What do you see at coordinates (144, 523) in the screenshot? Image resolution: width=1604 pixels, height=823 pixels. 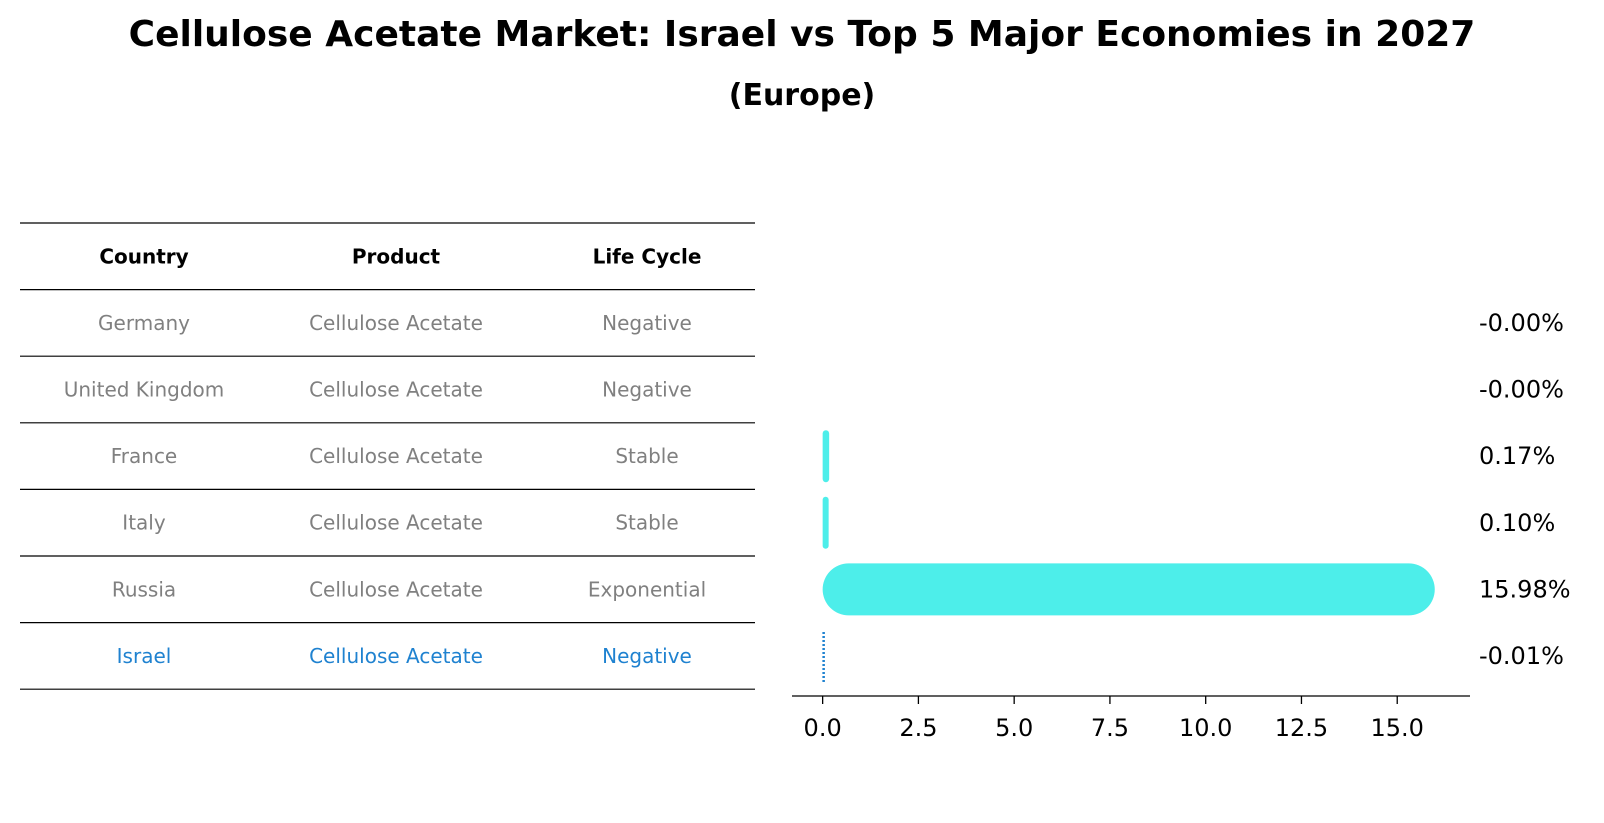 I see `table-cell: Italy` at bounding box center [144, 523].